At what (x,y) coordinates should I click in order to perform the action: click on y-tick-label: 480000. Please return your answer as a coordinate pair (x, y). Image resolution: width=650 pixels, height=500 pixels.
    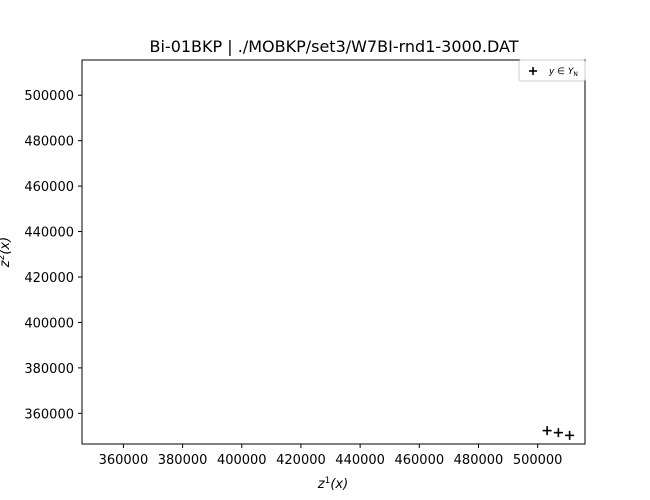
    Looking at the image, I should click on (49, 142).